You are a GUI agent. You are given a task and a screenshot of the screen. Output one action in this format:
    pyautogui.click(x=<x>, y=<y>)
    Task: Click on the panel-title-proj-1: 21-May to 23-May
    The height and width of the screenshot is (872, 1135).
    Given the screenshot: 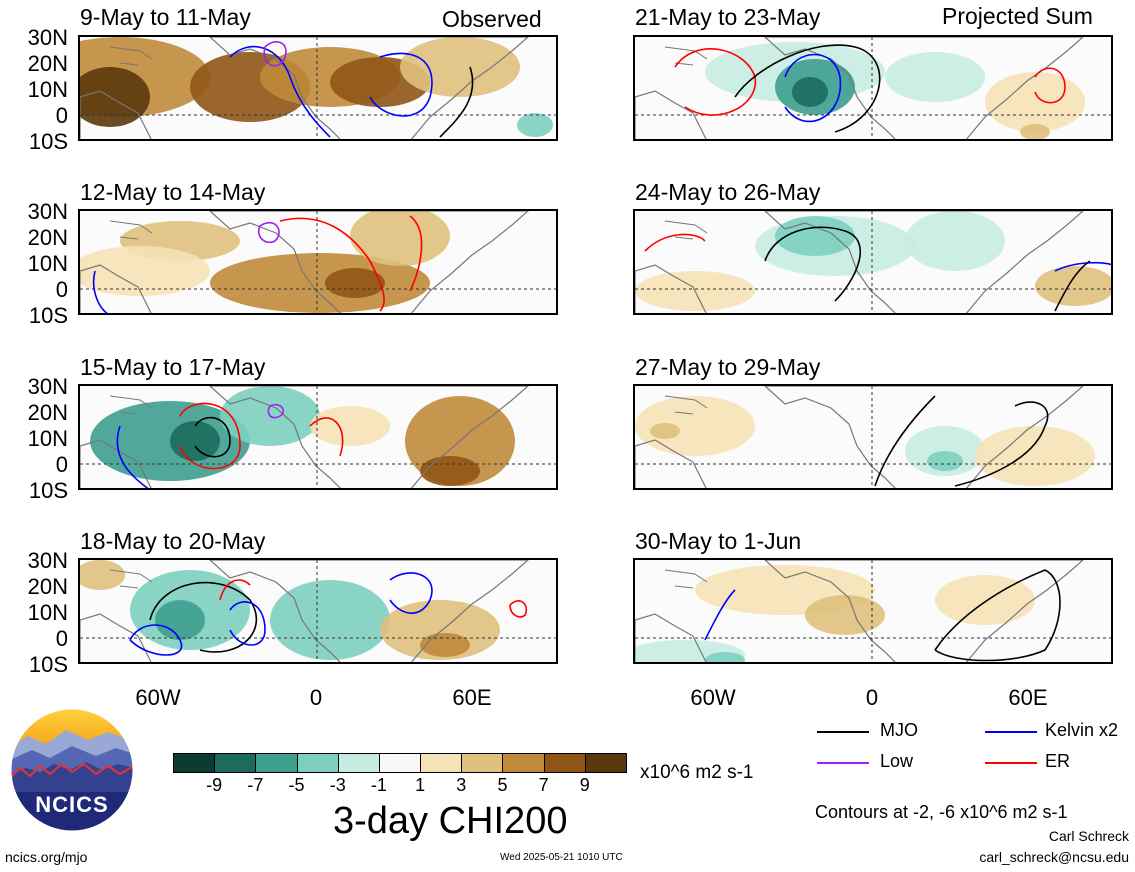 What is the action you would take?
    pyautogui.click(x=728, y=17)
    